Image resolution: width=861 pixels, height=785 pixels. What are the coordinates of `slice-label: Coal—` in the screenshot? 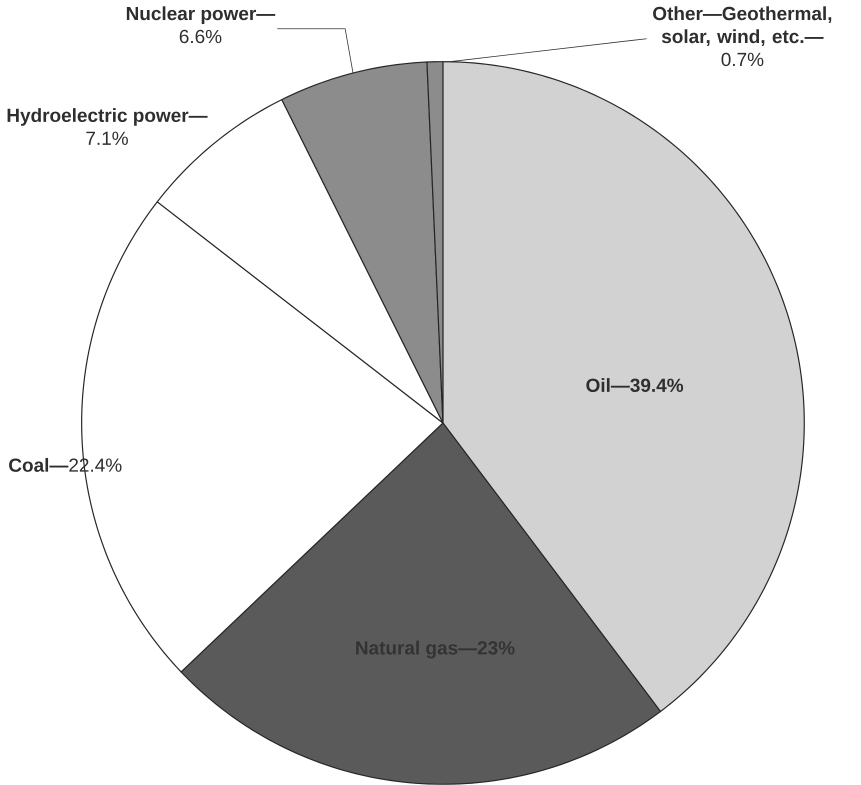 It's located at (38, 465).